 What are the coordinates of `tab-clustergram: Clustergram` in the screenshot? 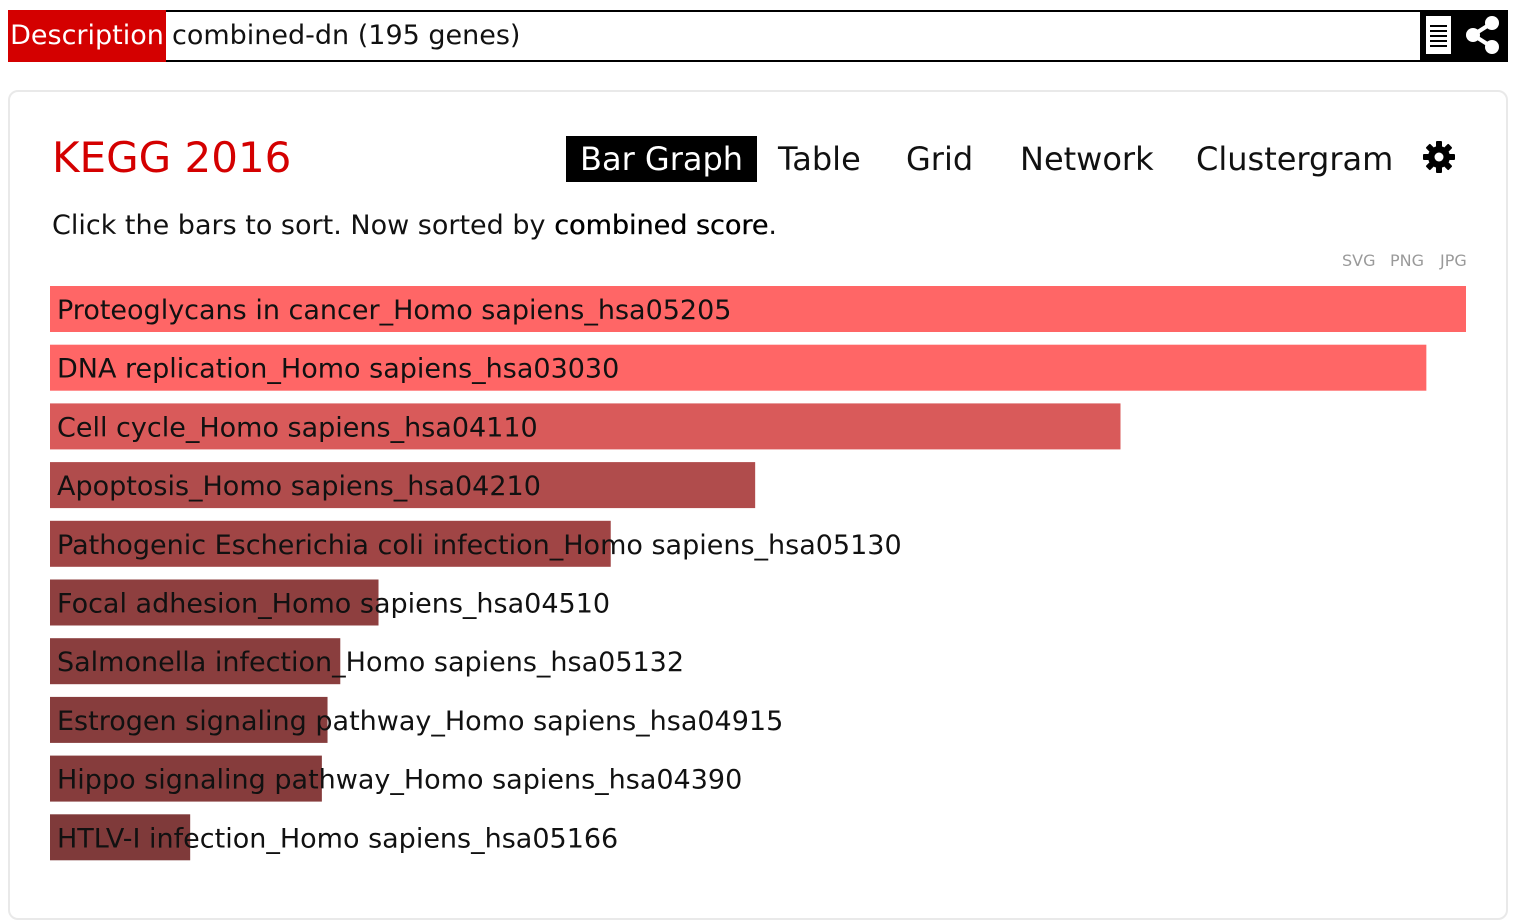 It's located at (1295, 159).